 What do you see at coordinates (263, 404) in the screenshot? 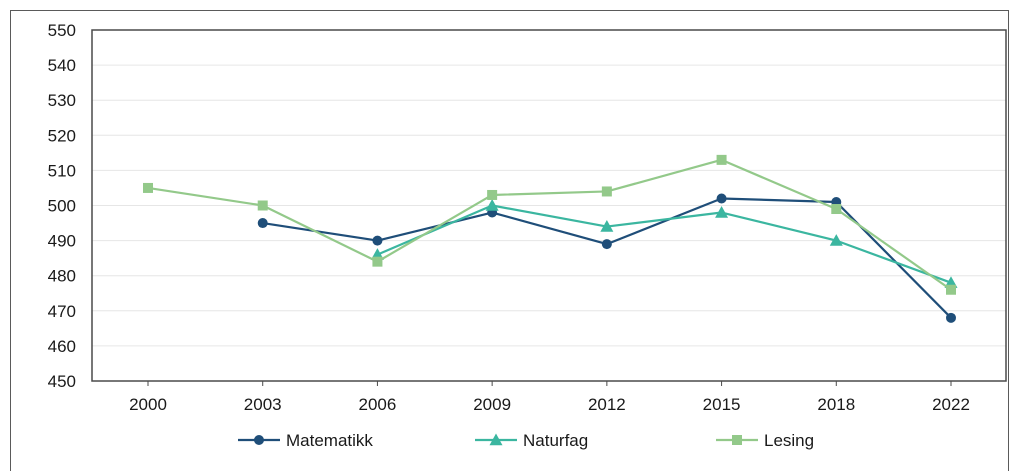
I see `x-tick-label: 2003` at bounding box center [263, 404].